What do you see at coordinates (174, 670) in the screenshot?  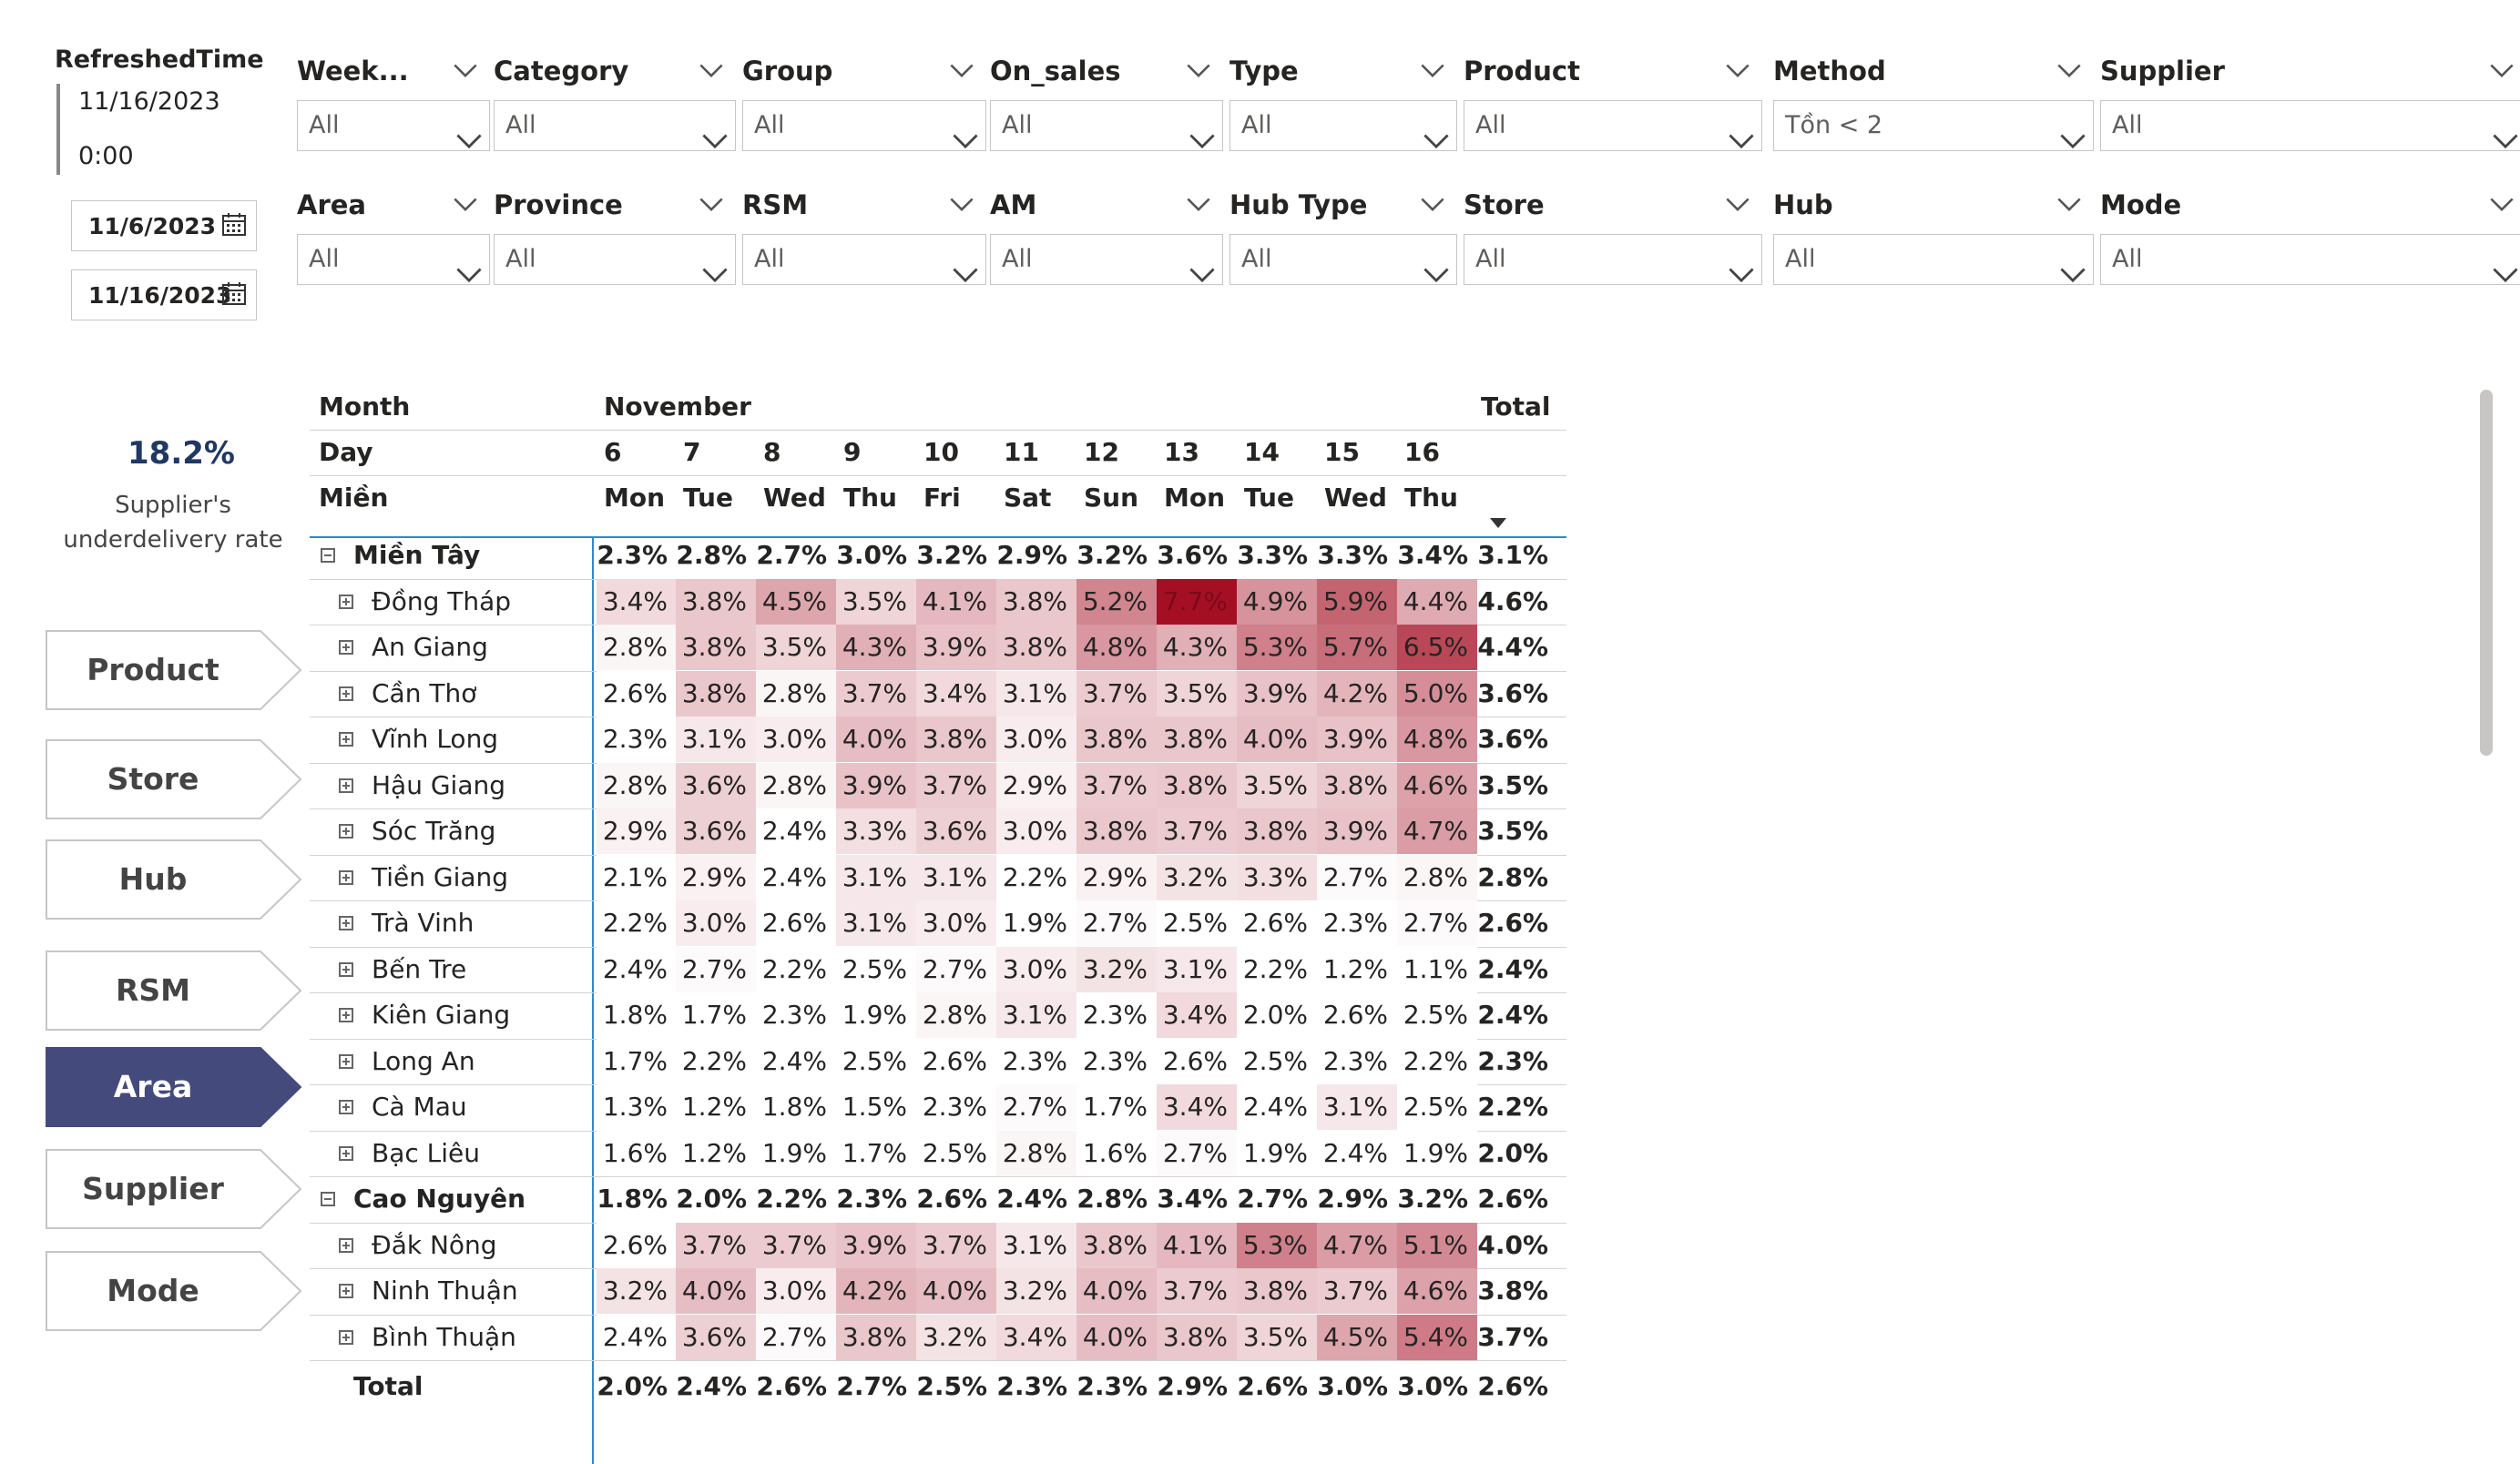 I see `nav-button-product: Product` at bounding box center [174, 670].